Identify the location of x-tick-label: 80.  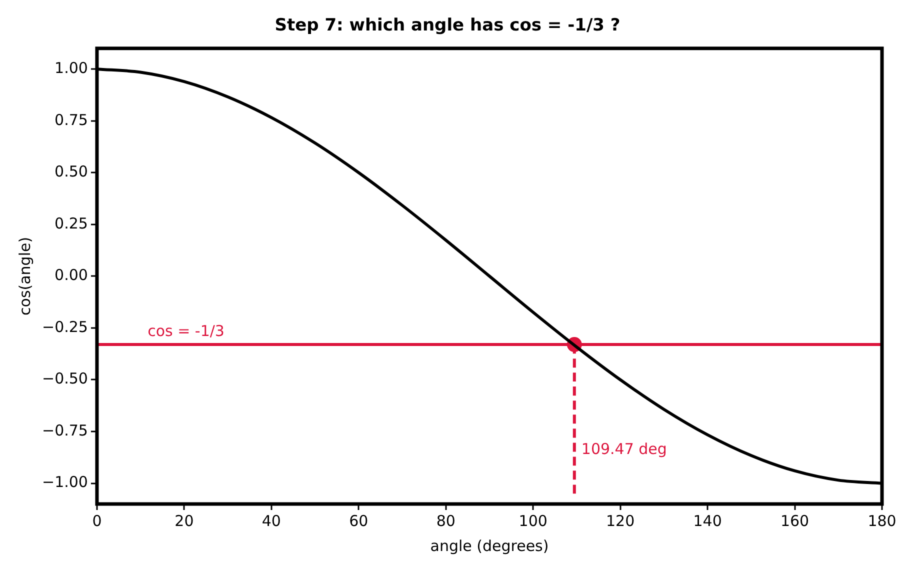
(446, 521).